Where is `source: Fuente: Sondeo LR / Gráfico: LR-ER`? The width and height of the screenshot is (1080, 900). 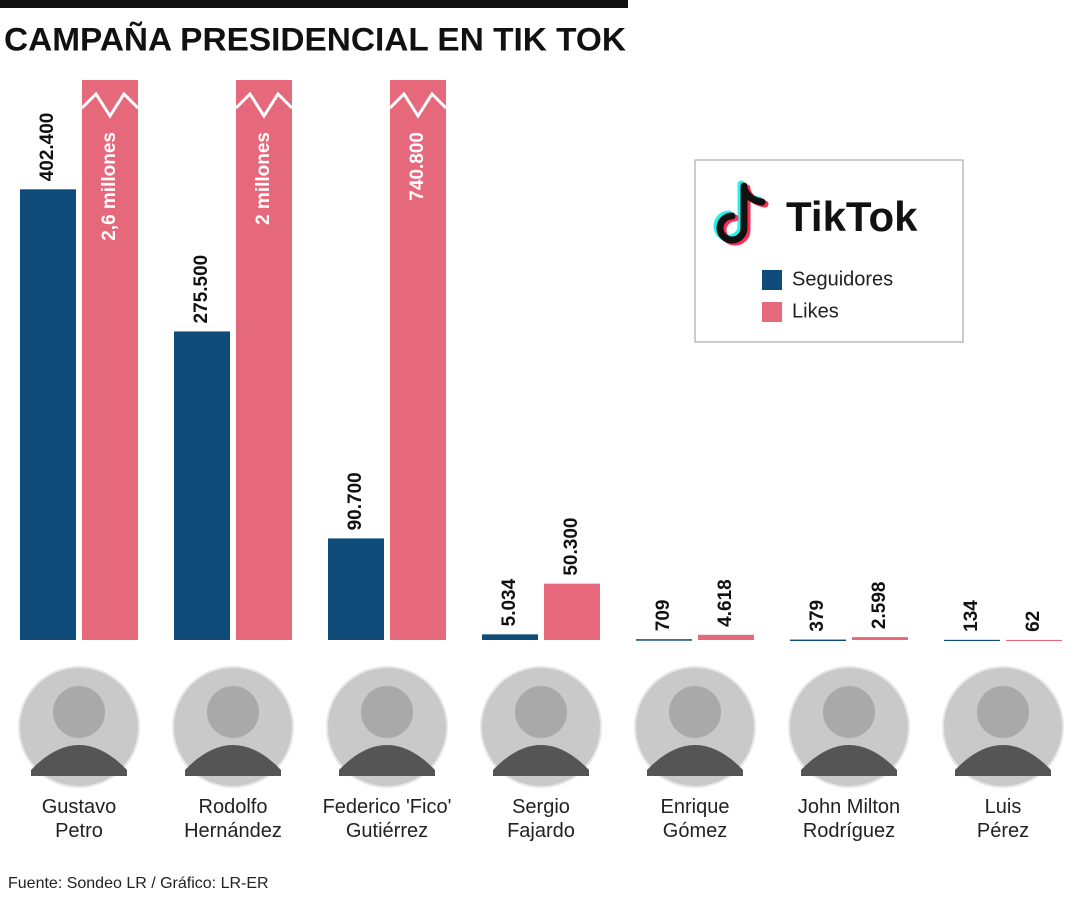 source: Fuente: Sondeo LR / Gráfico: LR-ER is located at coordinates (138, 883).